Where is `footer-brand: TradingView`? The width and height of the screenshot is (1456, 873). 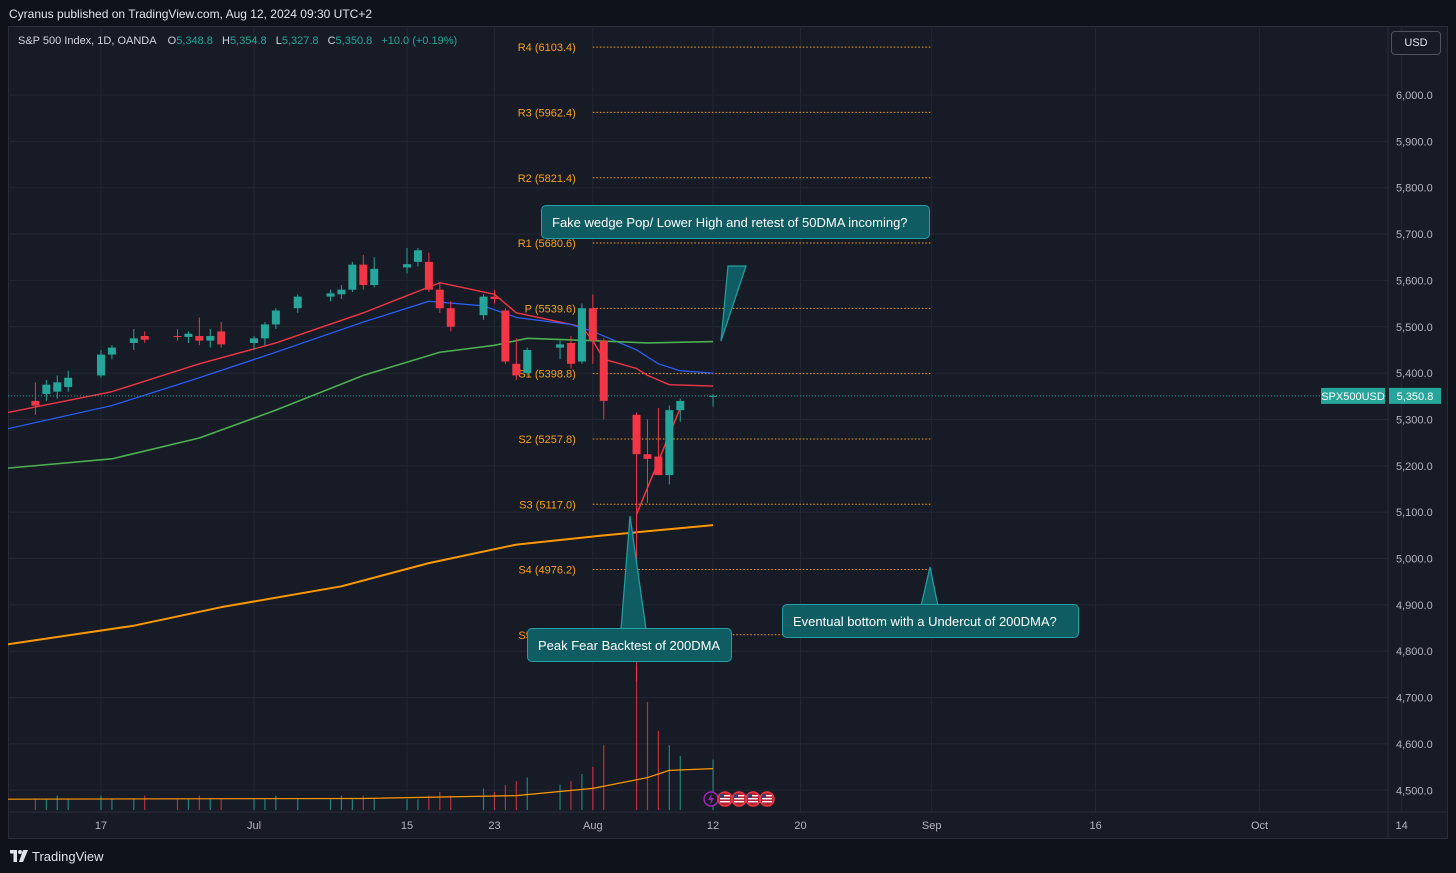
footer-brand: TradingView is located at coordinates (68, 856).